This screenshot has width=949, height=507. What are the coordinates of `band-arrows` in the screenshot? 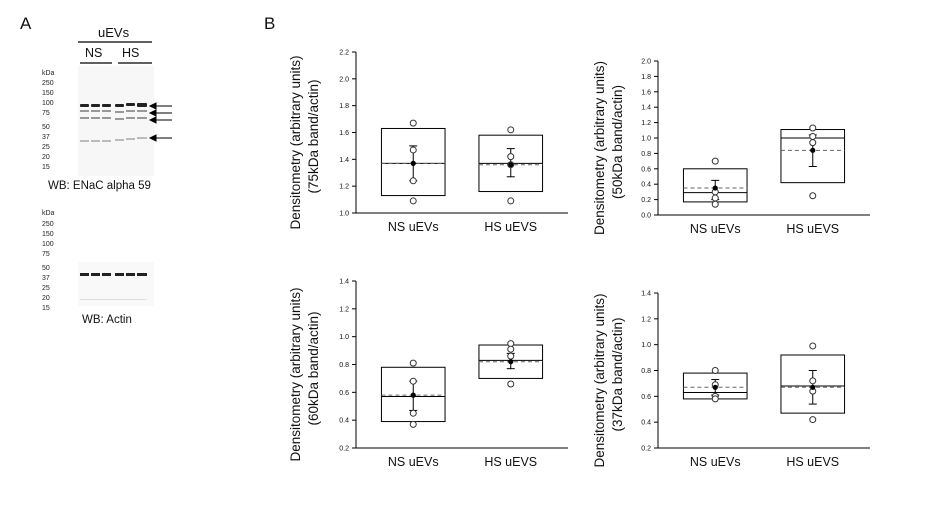 It's located at (160, 122).